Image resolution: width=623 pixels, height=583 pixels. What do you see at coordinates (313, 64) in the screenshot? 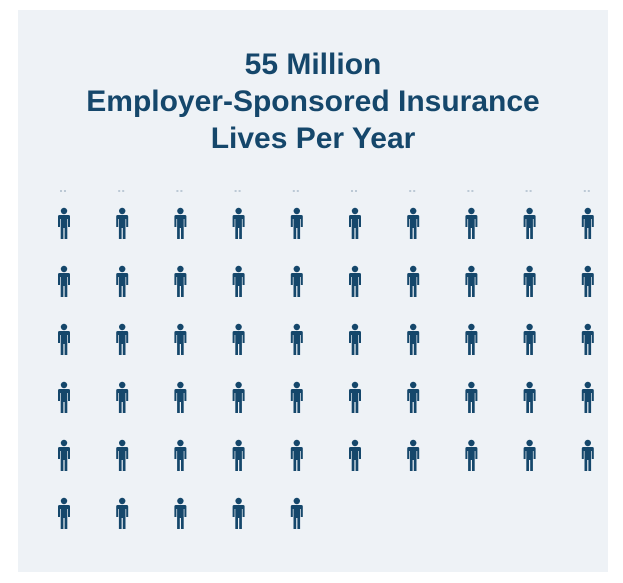
I see `title-line-1: 55 Million` at bounding box center [313, 64].